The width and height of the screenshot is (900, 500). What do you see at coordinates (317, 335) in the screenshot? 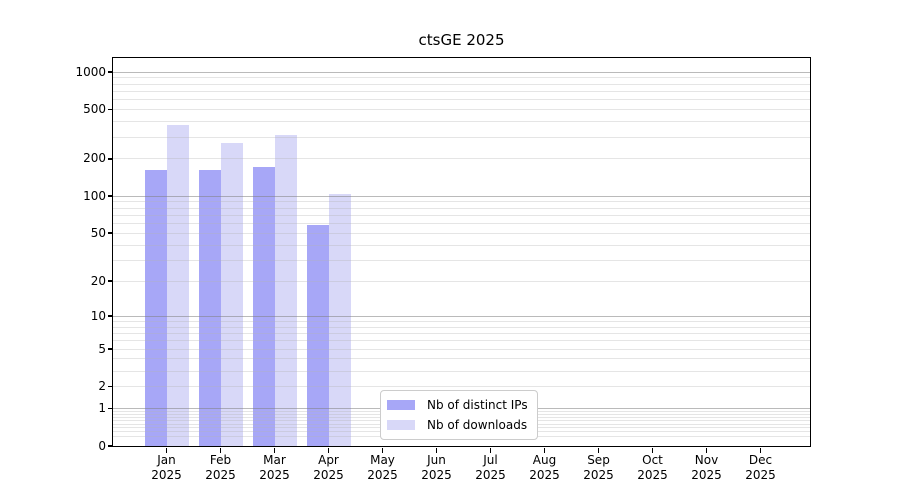
I see `bar-nb-of-distinct-ips-apr-2025` at bounding box center [317, 335].